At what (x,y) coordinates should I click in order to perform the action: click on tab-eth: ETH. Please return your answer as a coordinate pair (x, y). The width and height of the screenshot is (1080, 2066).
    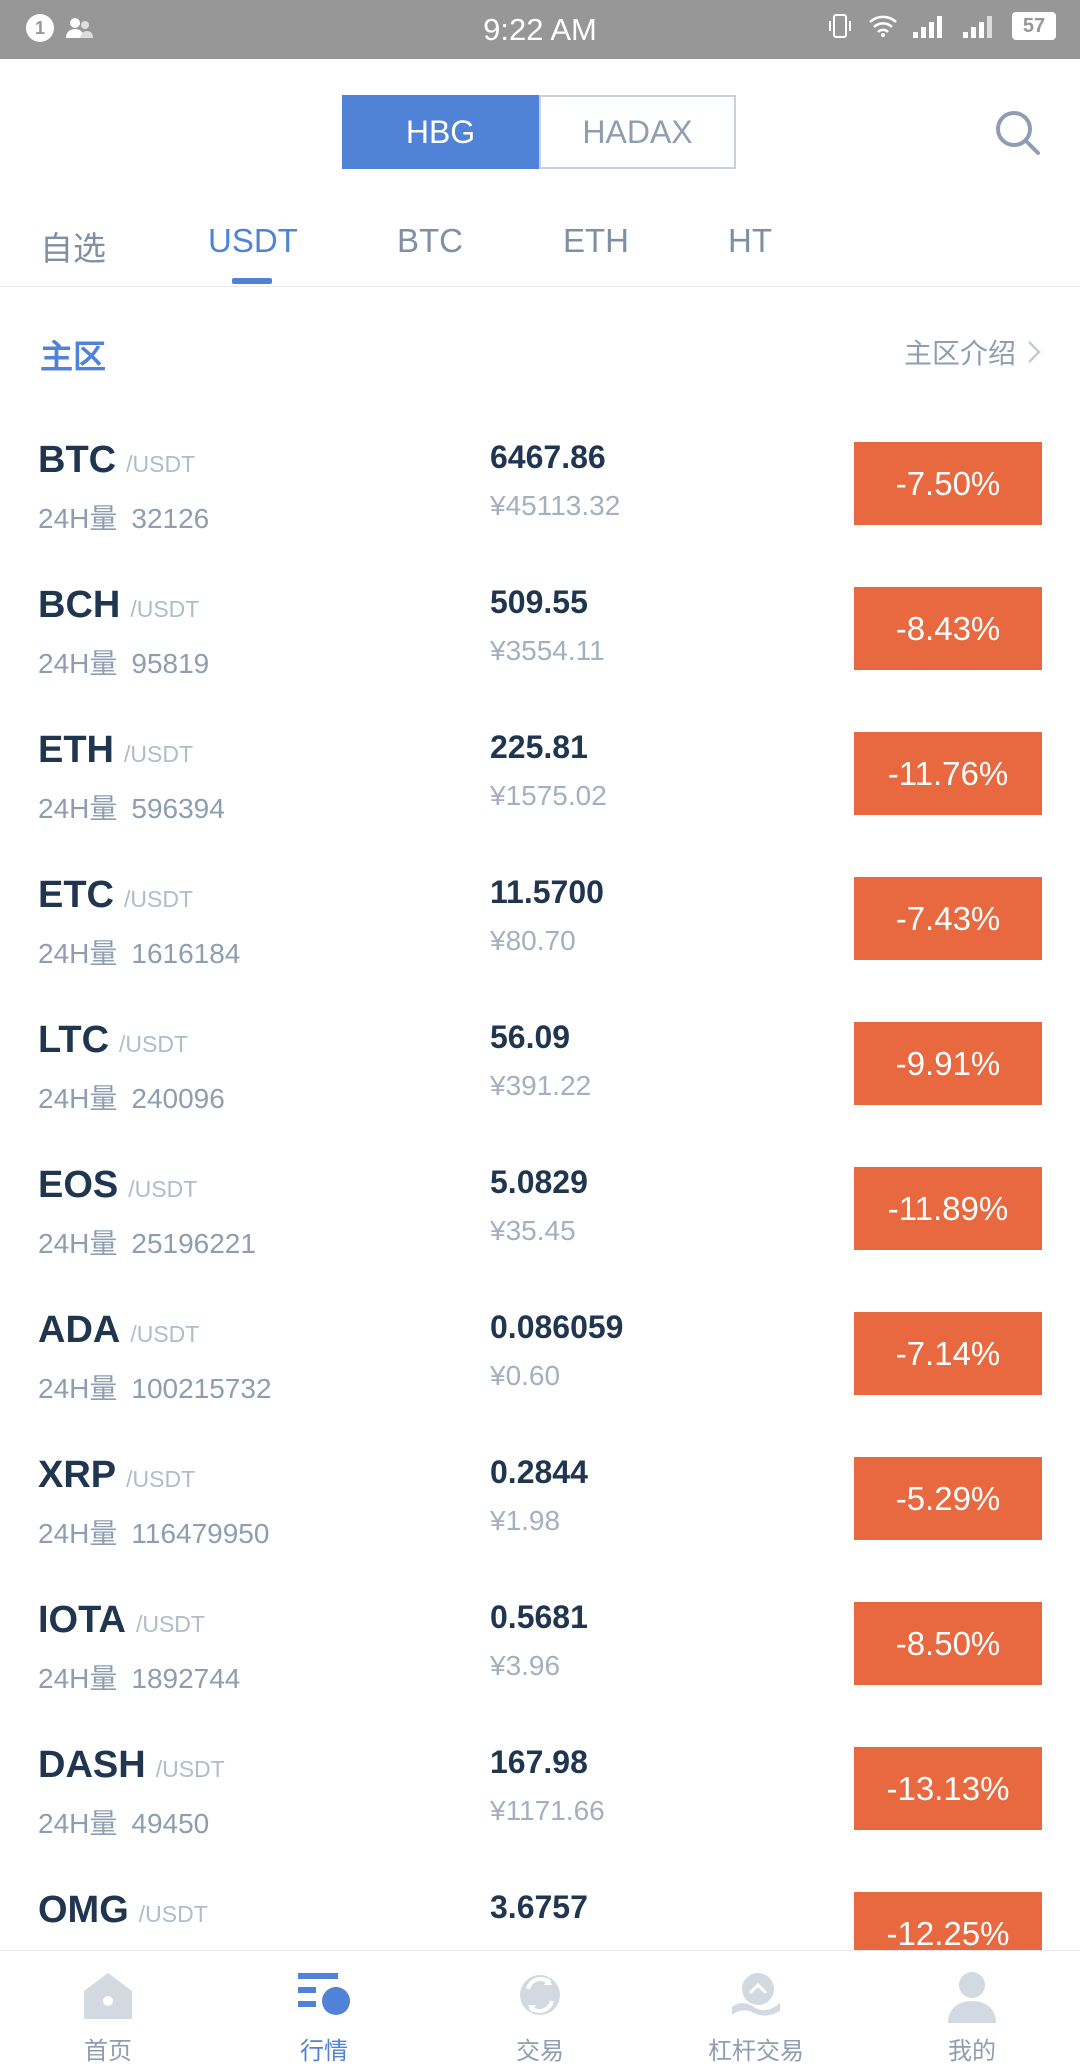
    Looking at the image, I should click on (596, 240).